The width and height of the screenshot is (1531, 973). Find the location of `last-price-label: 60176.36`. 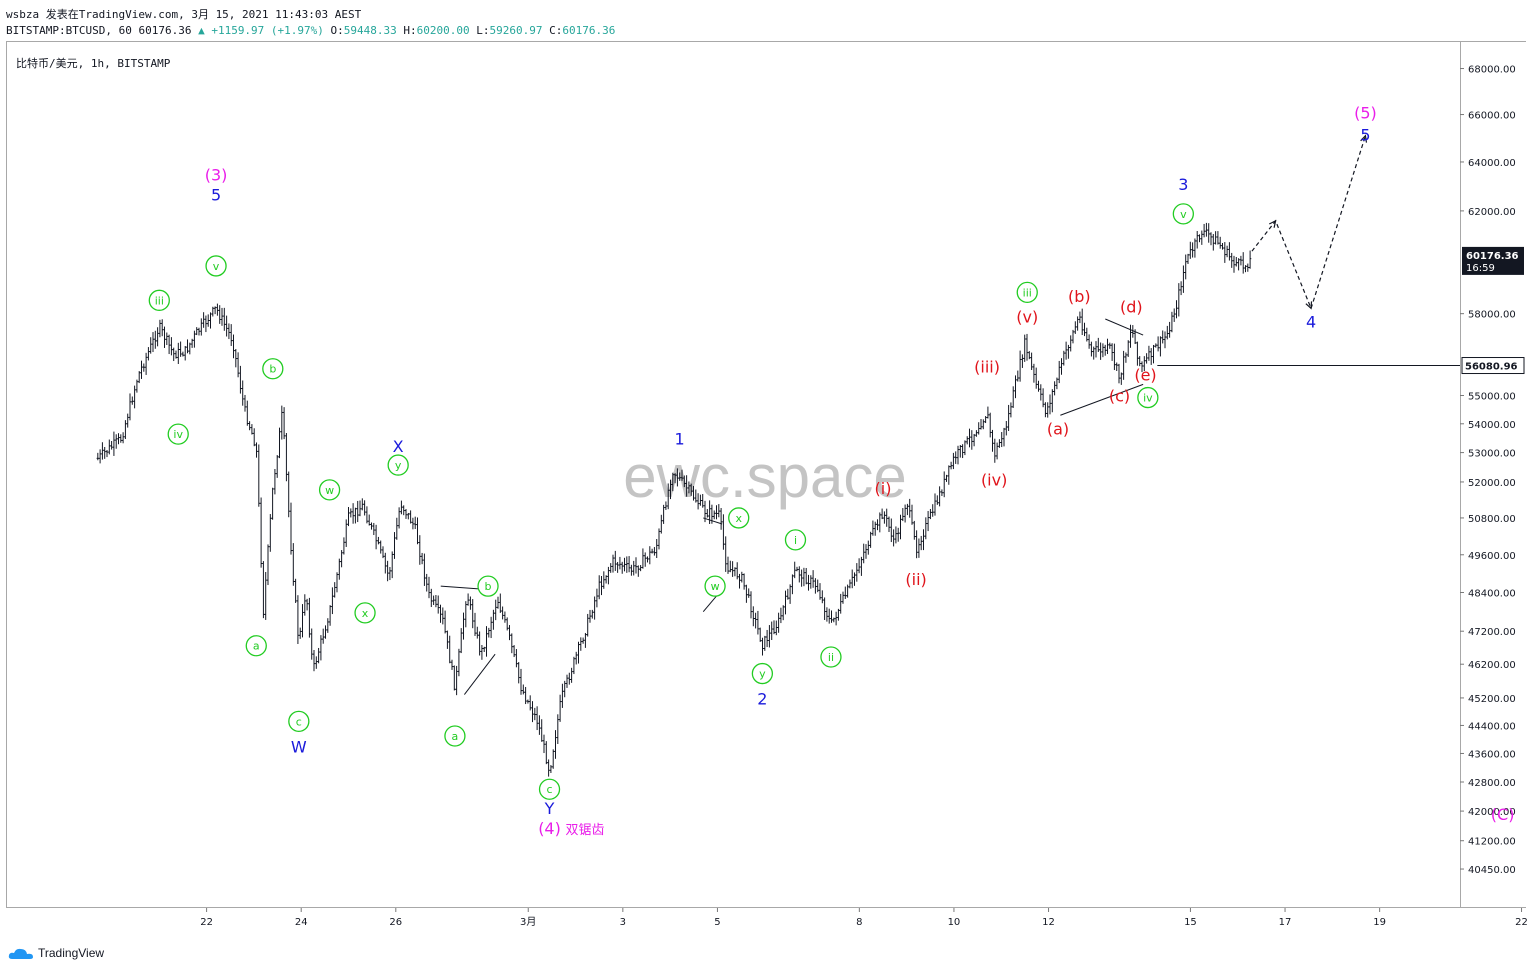

last-price-label: 60176.36 is located at coordinates (1492, 256).